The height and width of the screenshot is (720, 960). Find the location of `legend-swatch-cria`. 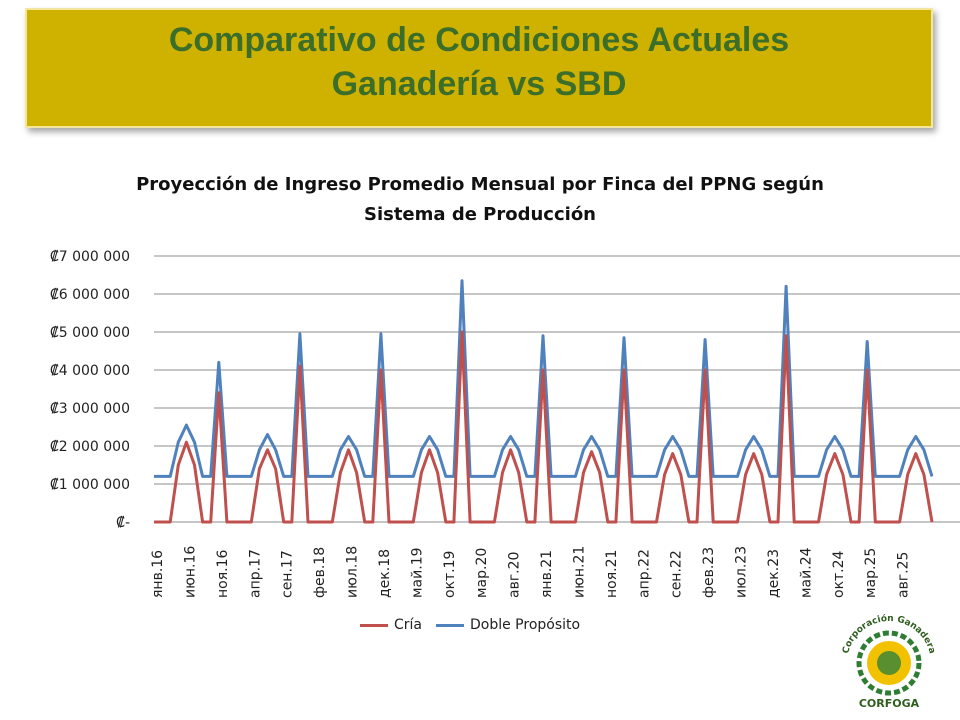

legend-swatch-cria is located at coordinates (374, 625).